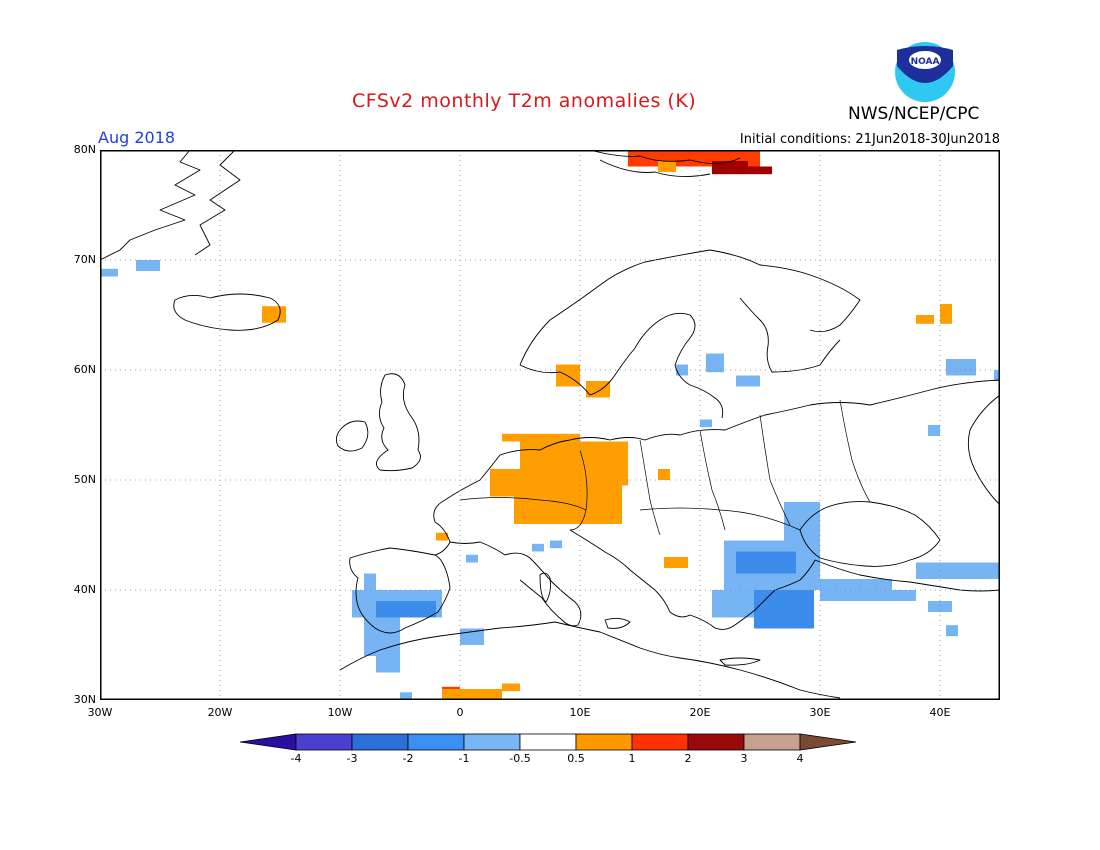  I want to click on colorbar-label: -0.5, so click(520, 758).